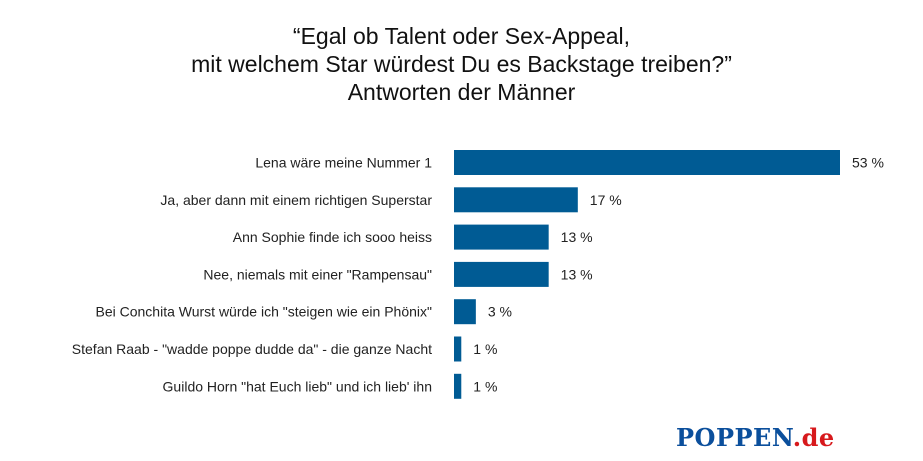  Describe the element at coordinates (868, 163) in the screenshot. I see `value-label-1: 53 %` at that location.